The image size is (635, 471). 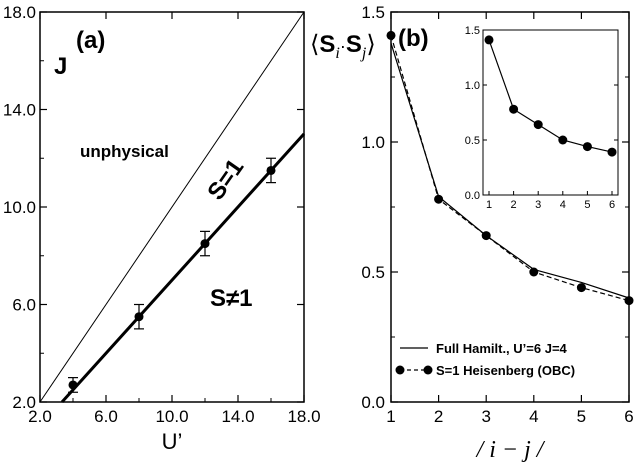 I want to click on inset-chart: 1 2 3 4 5 6 0.0 0.5 1.0 1.5, so click(x=542, y=118).